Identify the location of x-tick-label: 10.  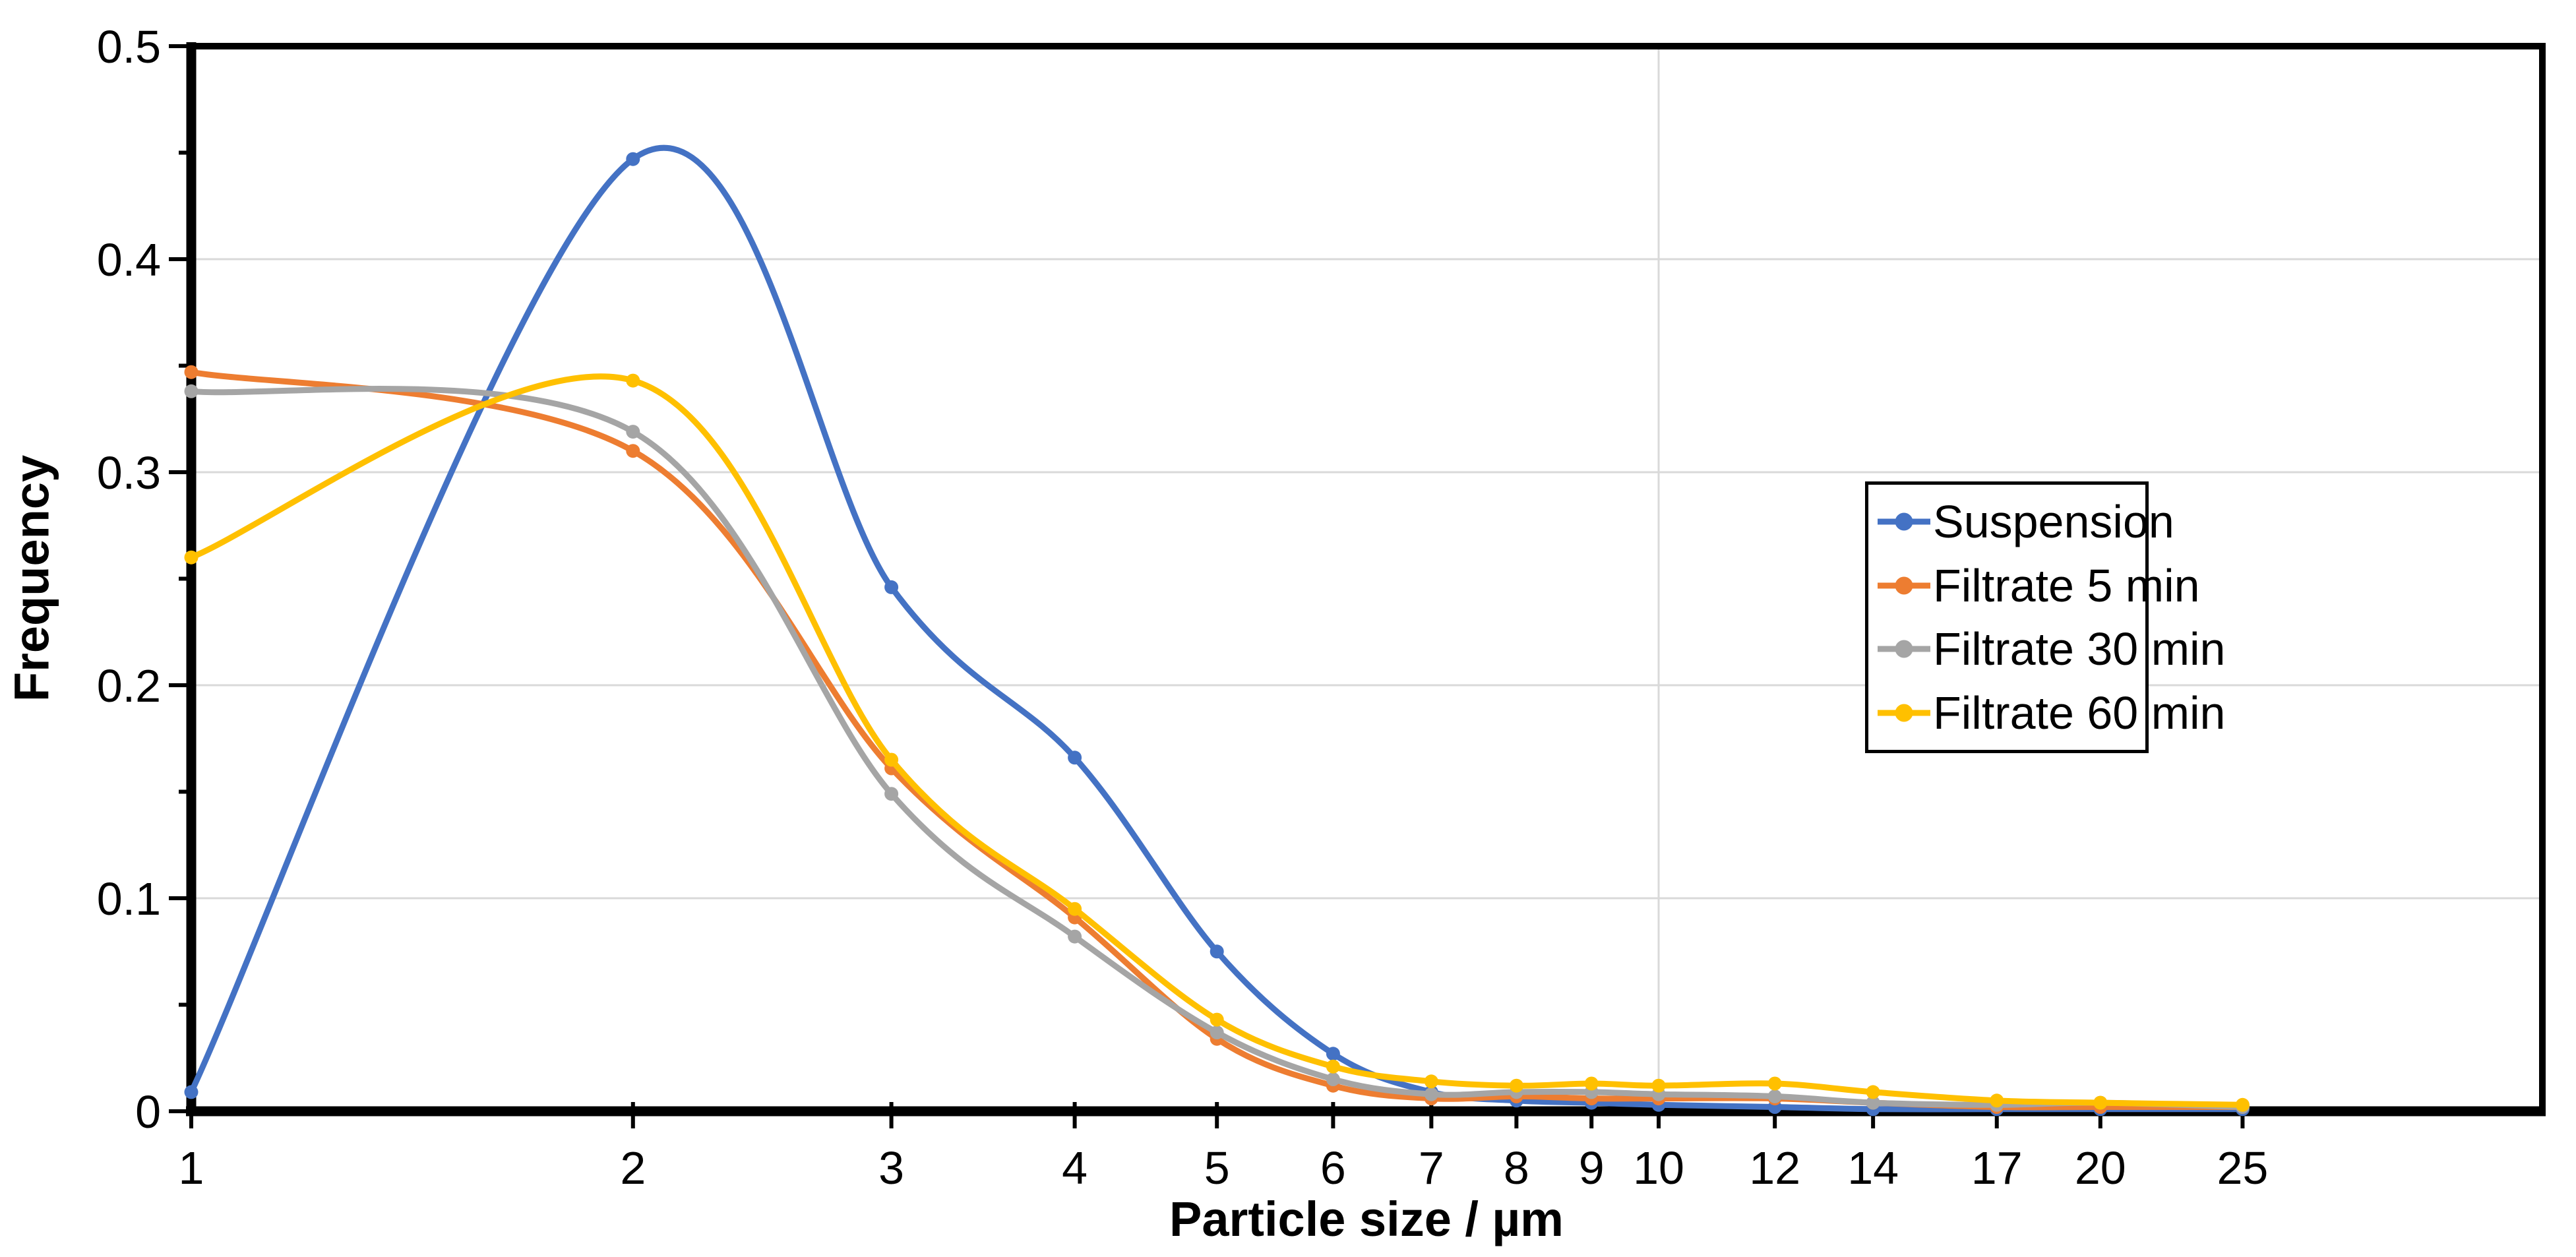
(1658, 1168).